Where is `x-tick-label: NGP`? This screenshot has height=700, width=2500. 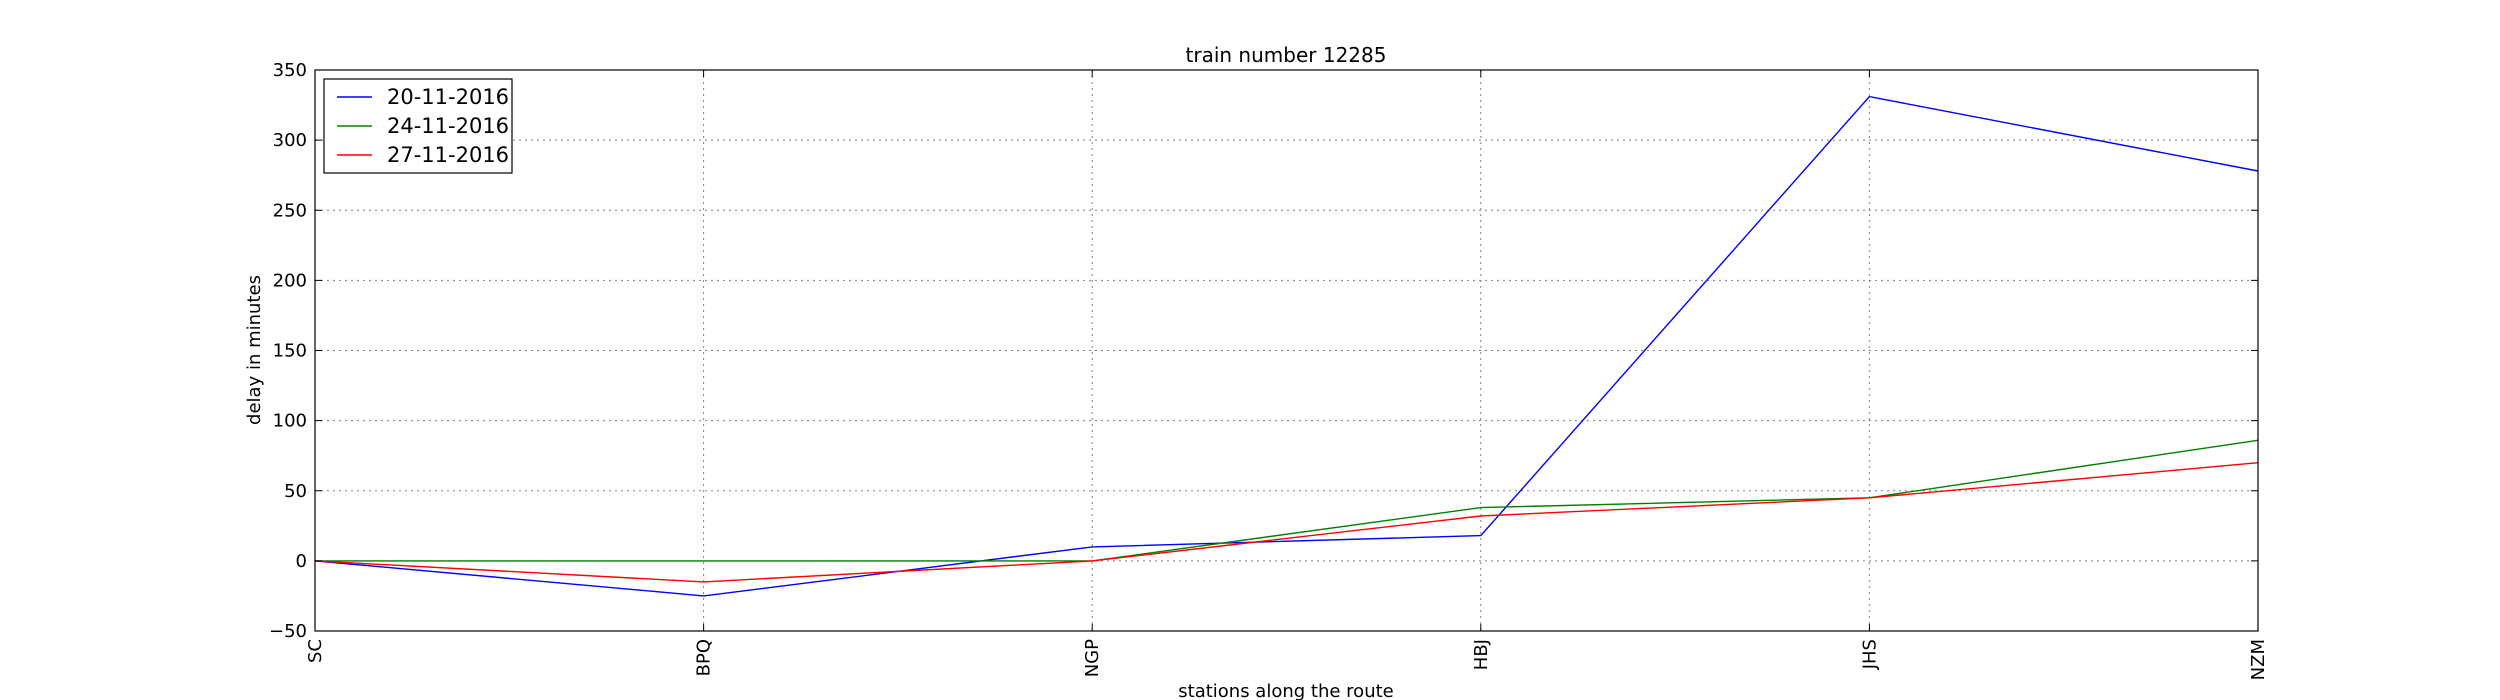 x-tick-label: NGP is located at coordinates (1092, 658).